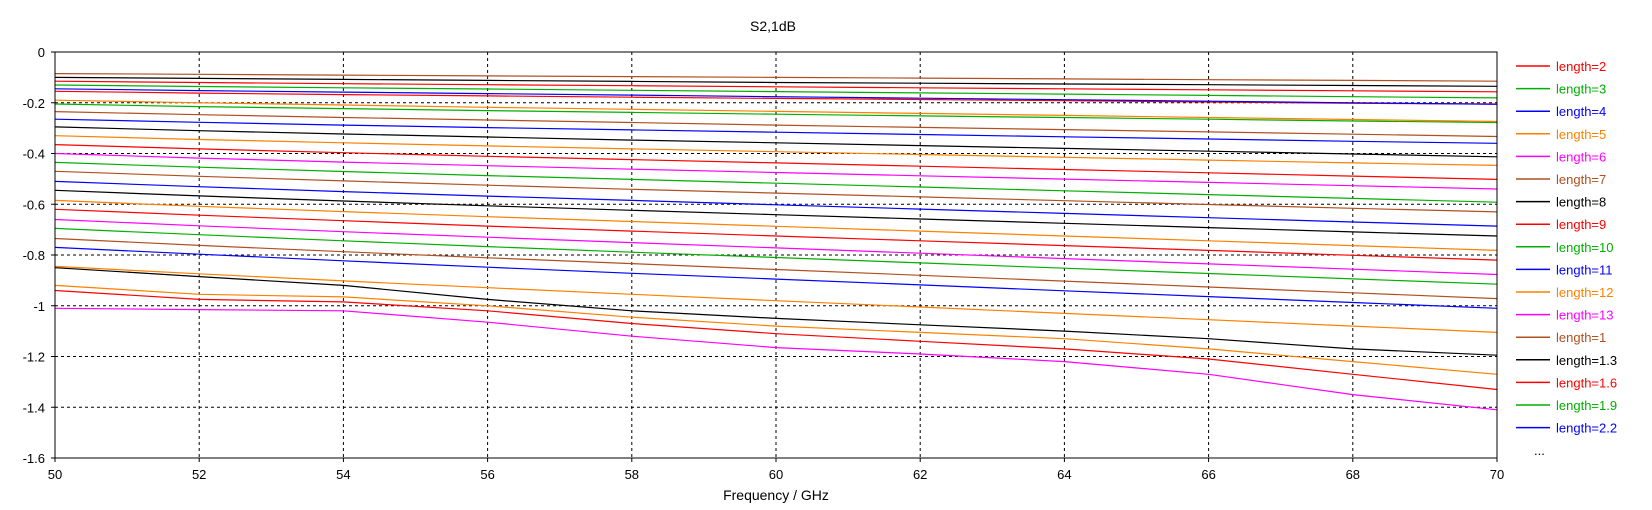 The image size is (1652, 510). What do you see at coordinates (1497, 474) in the screenshot?
I see `x-tick-label: 70` at bounding box center [1497, 474].